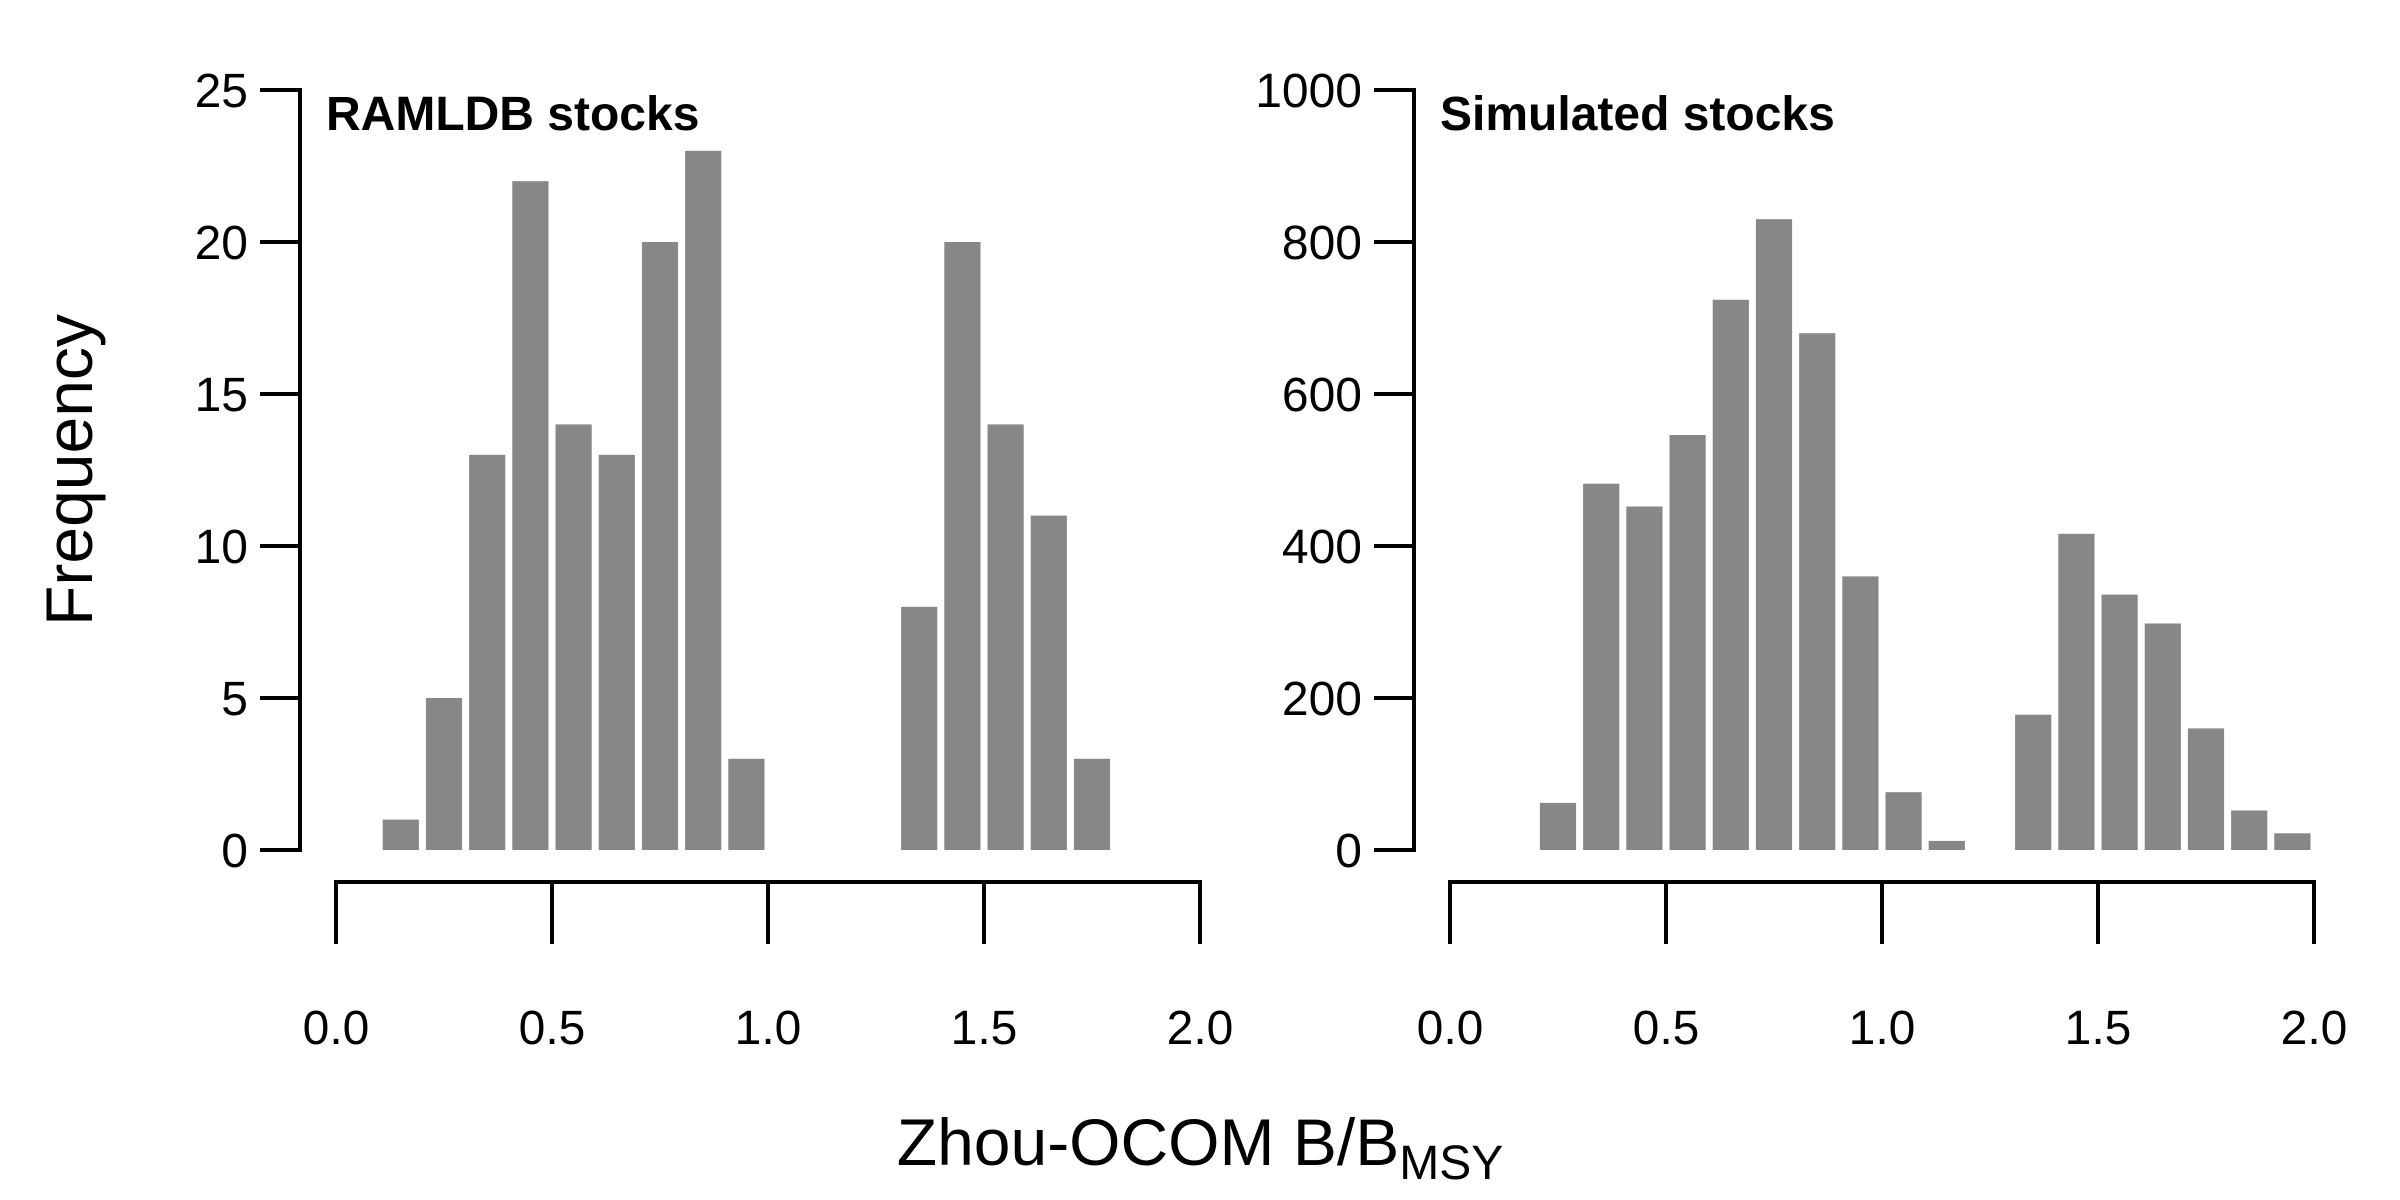 Image resolution: width=2400 pixels, height=1200 pixels. I want to click on x-tick-label-simulated-4: 2.0, so click(2314, 1028).